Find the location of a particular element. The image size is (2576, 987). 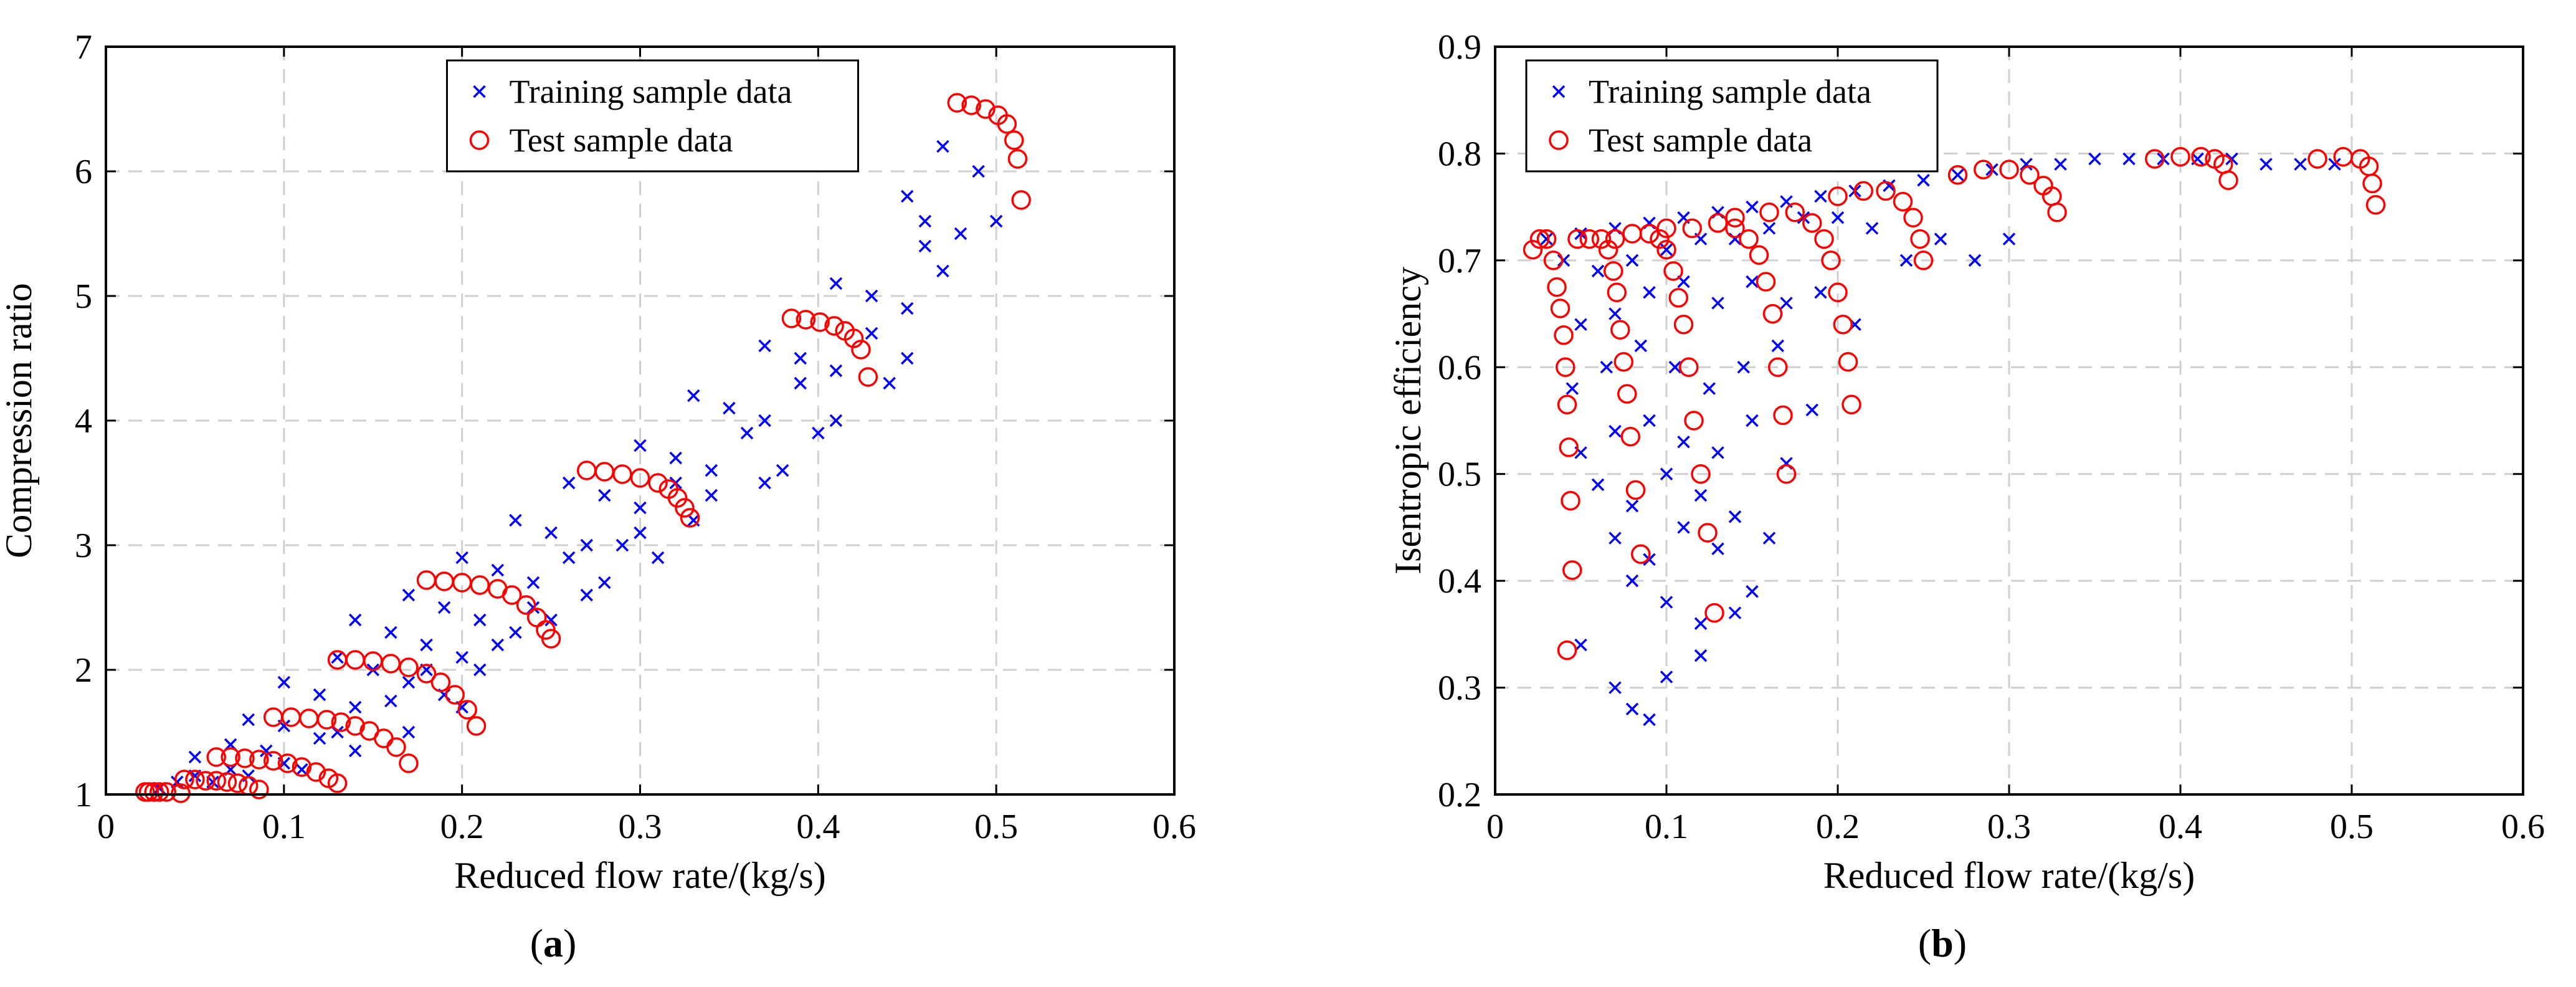

y-tick-label: 7 is located at coordinates (83, 47).